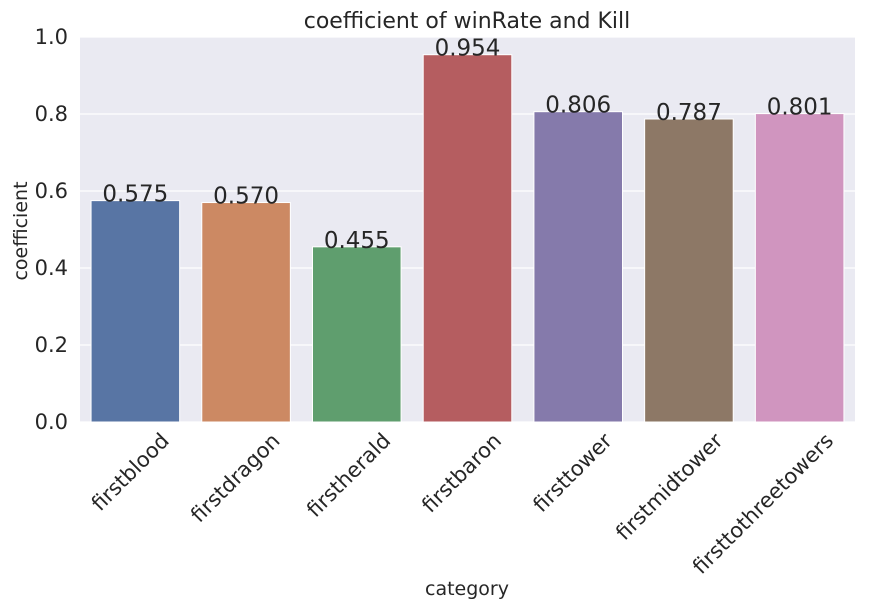 The width and height of the screenshot is (878, 607). I want to click on x-tick-label: firstbaron, so click(461, 473).